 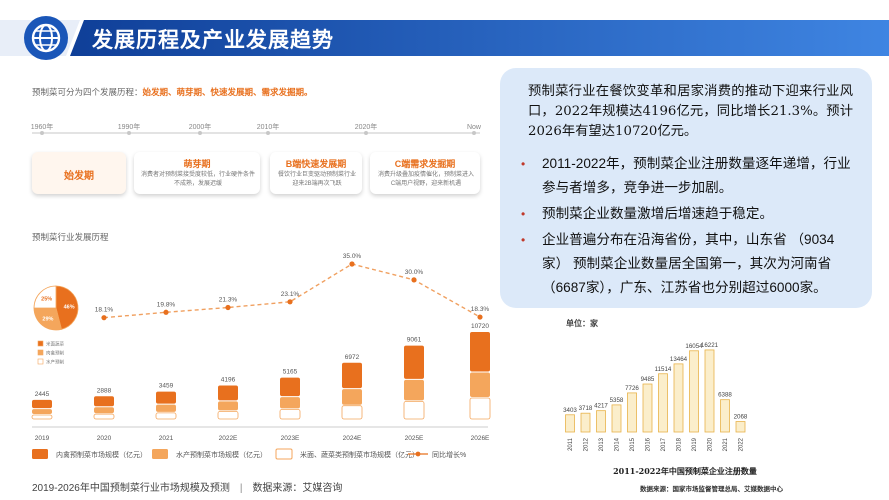 What do you see at coordinates (79, 173) in the screenshot?
I see `phase-card-1: 始发期` at bounding box center [79, 173].